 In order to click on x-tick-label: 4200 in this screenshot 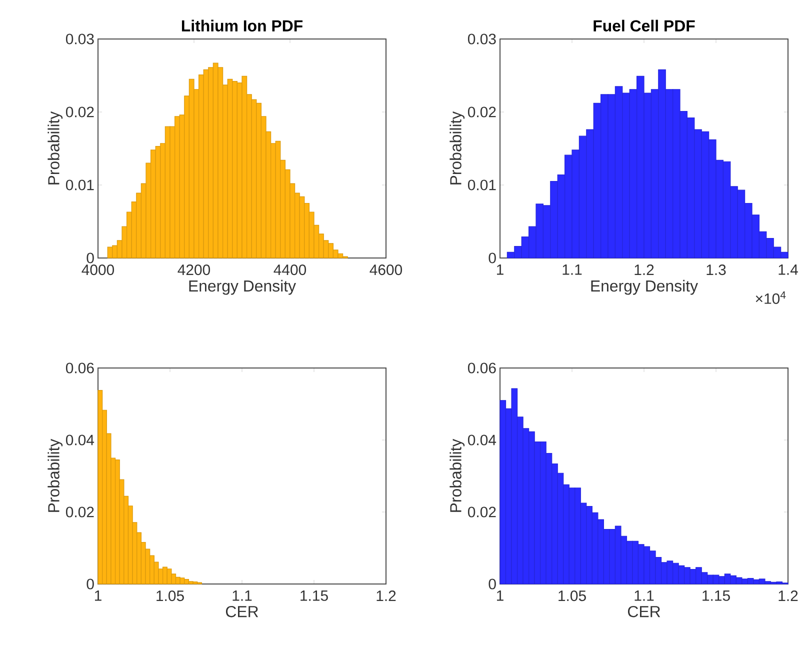, I will do `click(194, 270)`.